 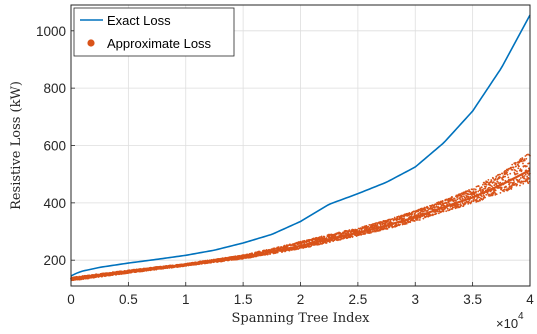 I want to click on y-tick-label: 800, so click(x=54, y=88).